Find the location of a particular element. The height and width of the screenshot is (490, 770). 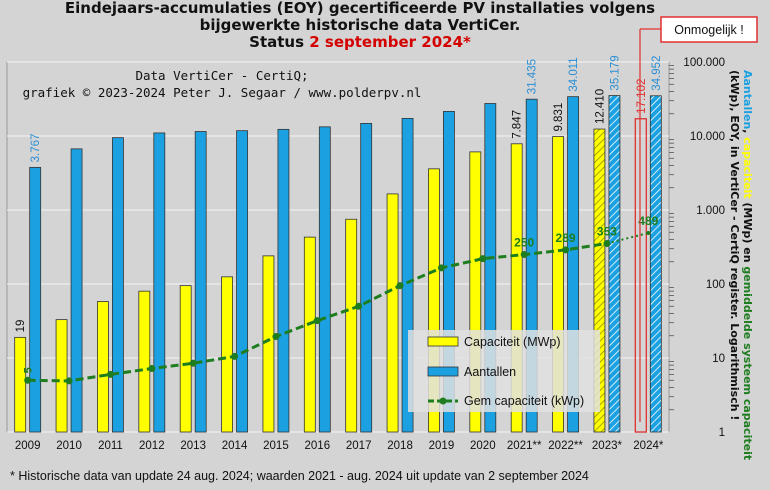

label-avg: 250 is located at coordinates (524, 243).